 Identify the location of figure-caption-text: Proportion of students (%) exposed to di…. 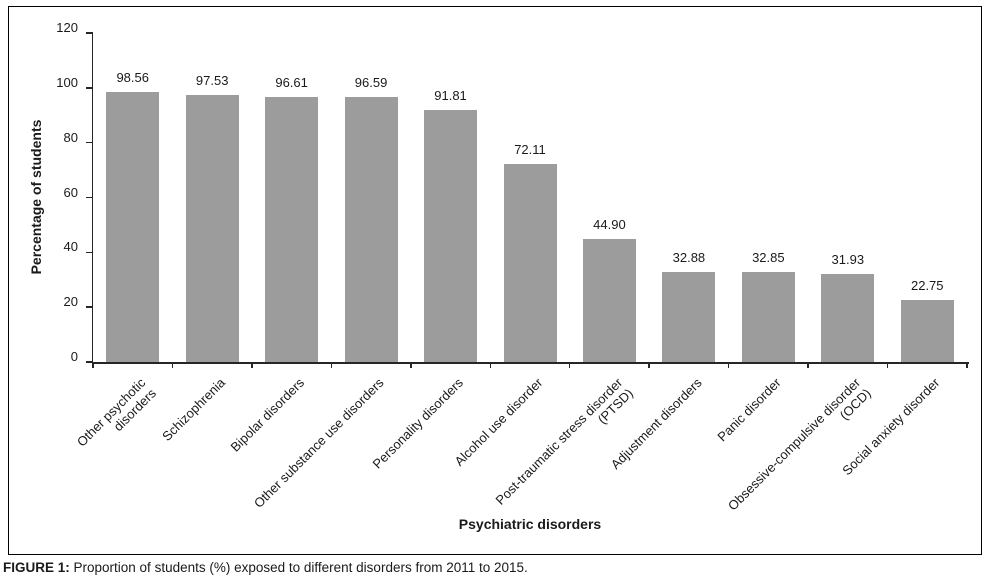
(298, 567).